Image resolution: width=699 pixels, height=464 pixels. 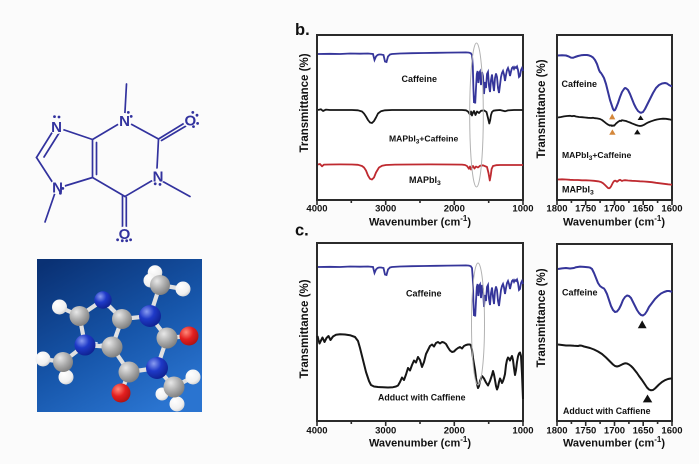 I want to click on svg-text: b., so click(x=302, y=30).